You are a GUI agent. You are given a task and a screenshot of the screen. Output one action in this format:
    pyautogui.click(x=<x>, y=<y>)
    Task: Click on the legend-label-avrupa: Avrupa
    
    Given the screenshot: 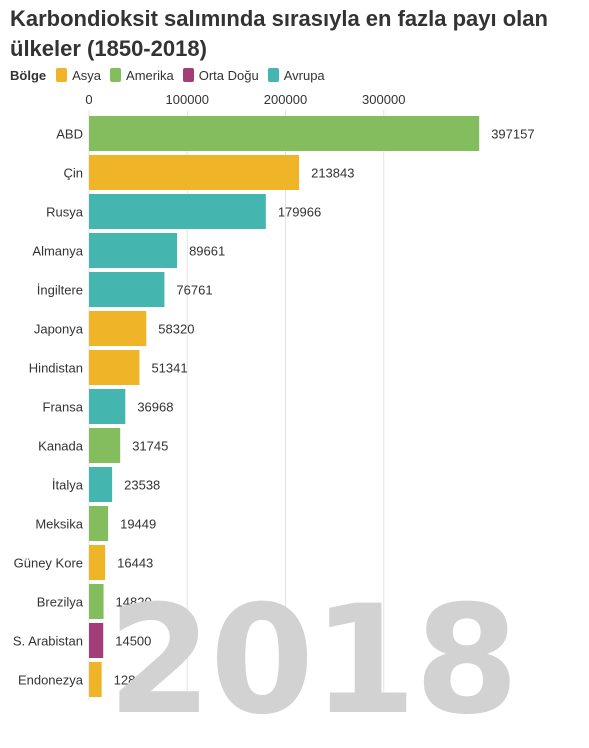 What is the action you would take?
    pyautogui.click(x=304, y=75)
    